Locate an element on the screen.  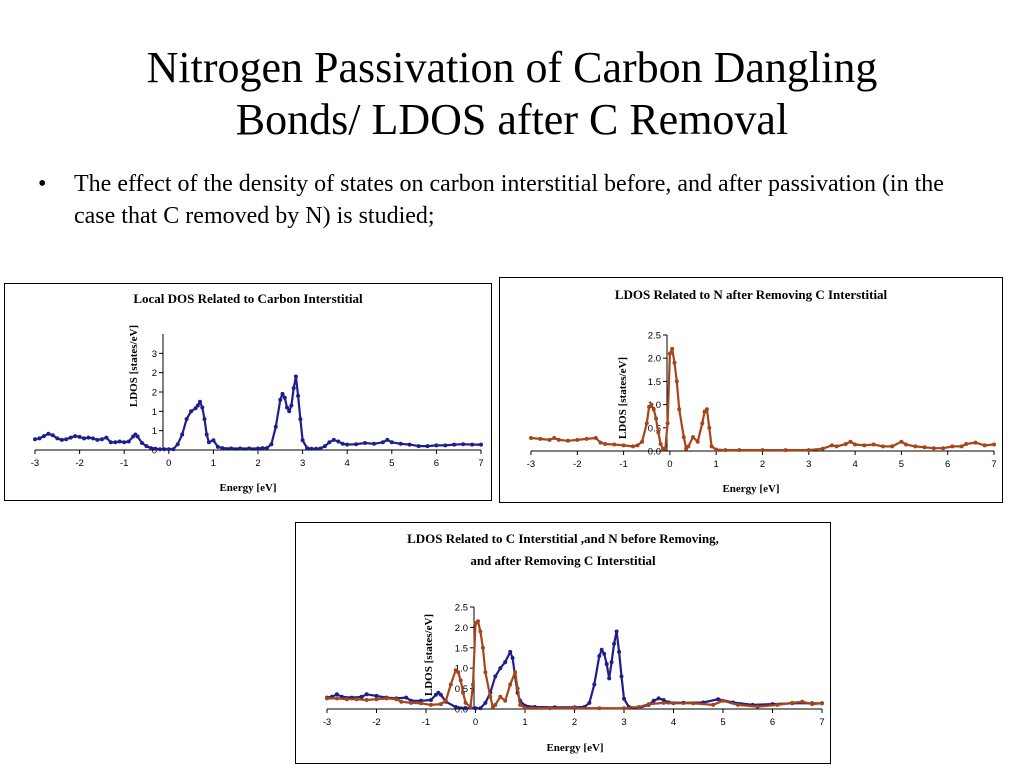
y-tick-label: 0.5 is located at coordinates (654, 428).